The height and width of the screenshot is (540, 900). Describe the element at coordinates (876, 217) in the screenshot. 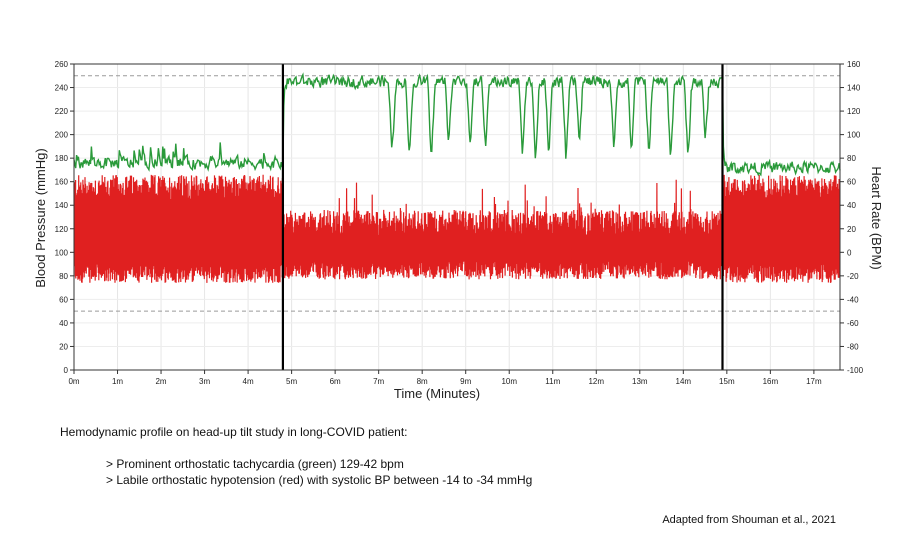

I see `right-axis-title: Heart Rate (BPM)` at that location.